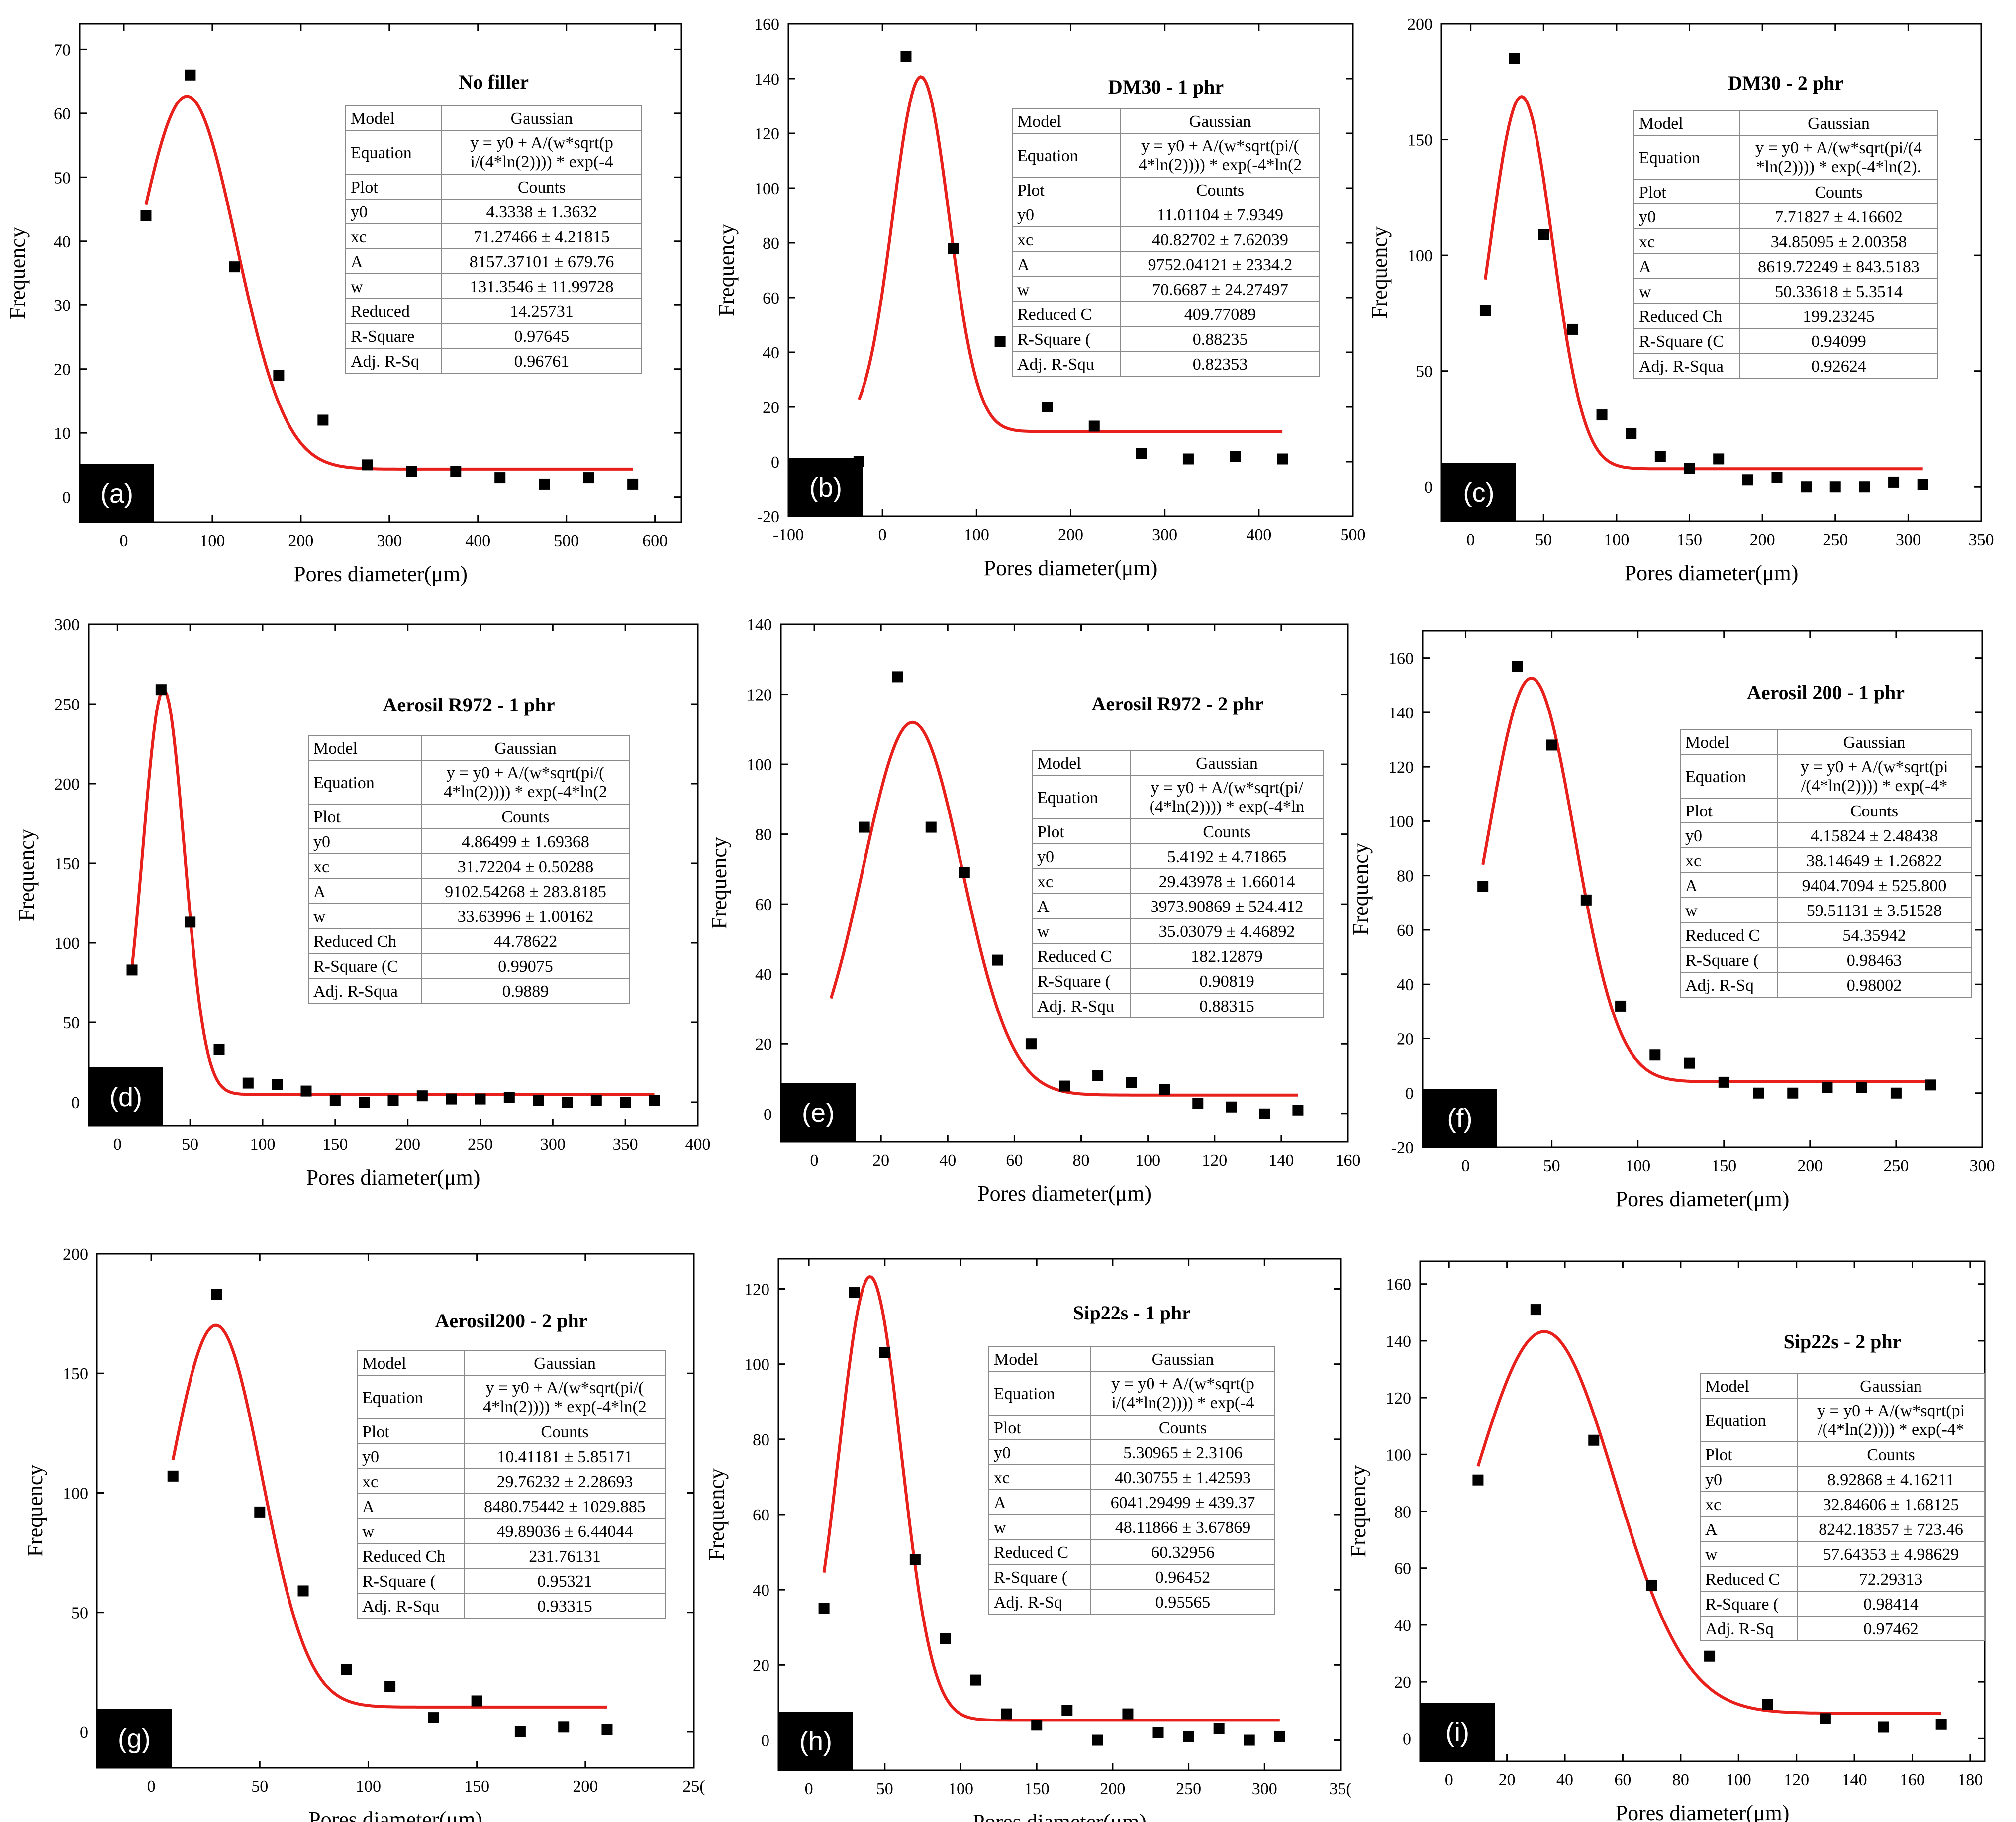 The image size is (2016, 1822). I want to click on panel-label: (f), so click(1460, 1118).